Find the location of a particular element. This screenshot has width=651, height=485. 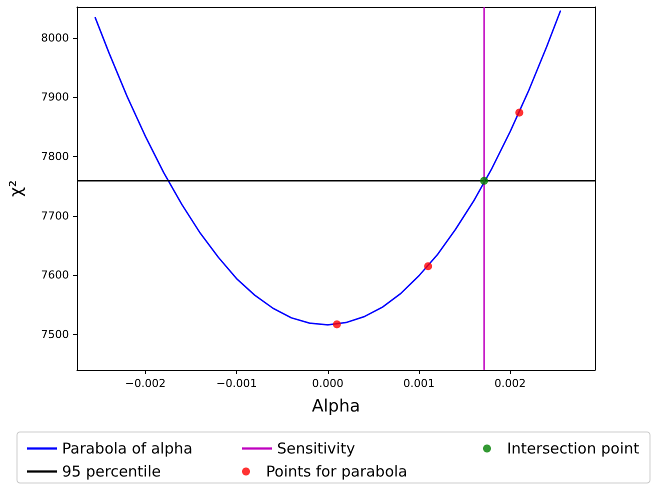

legend-label: Sensitivity is located at coordinates (316, 449).